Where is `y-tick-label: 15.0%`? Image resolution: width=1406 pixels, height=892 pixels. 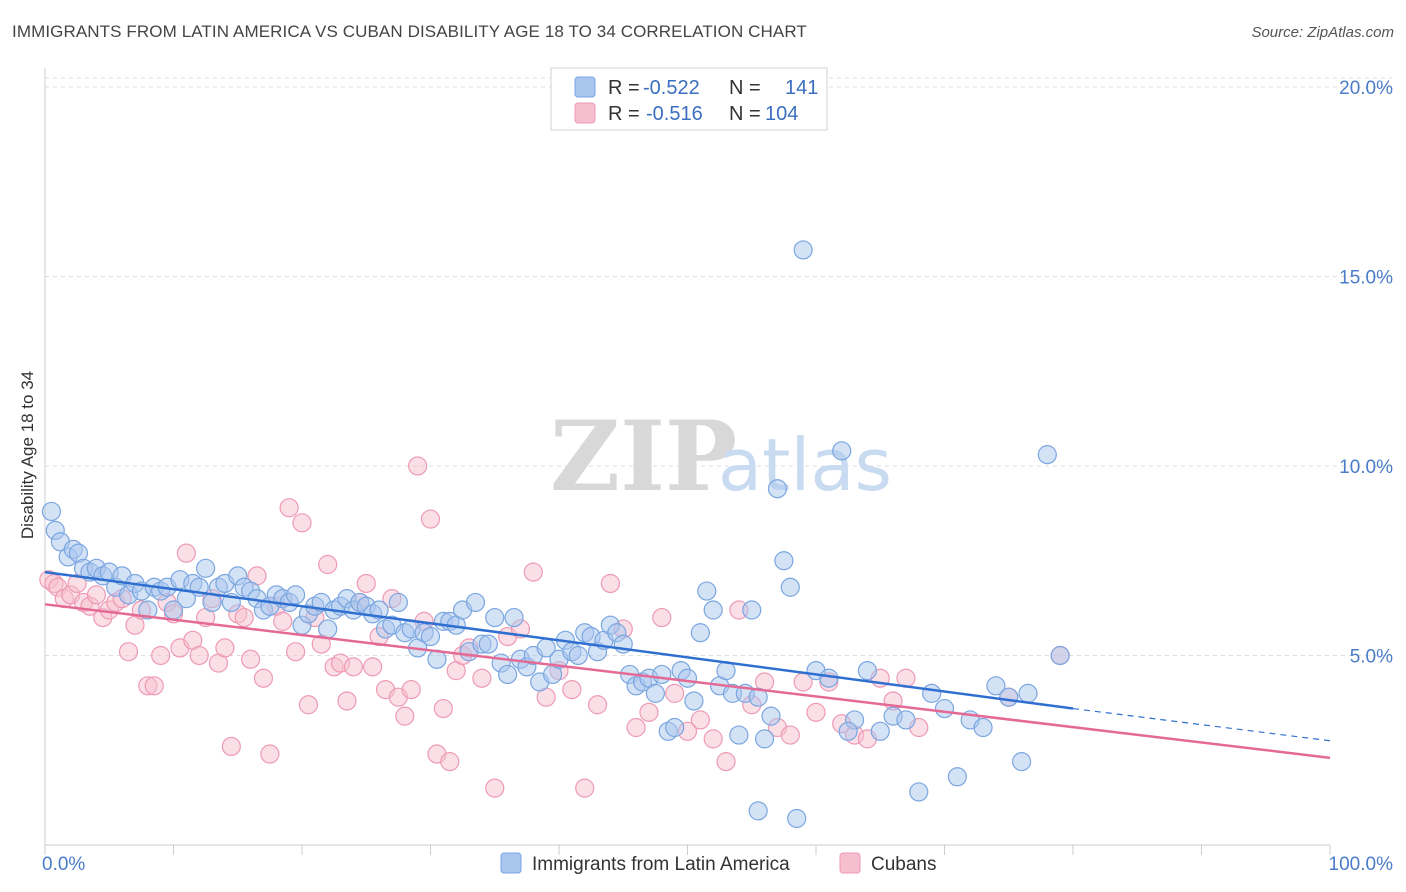
y-tick-label: 15.0% is located at coordinates (1366, 277).